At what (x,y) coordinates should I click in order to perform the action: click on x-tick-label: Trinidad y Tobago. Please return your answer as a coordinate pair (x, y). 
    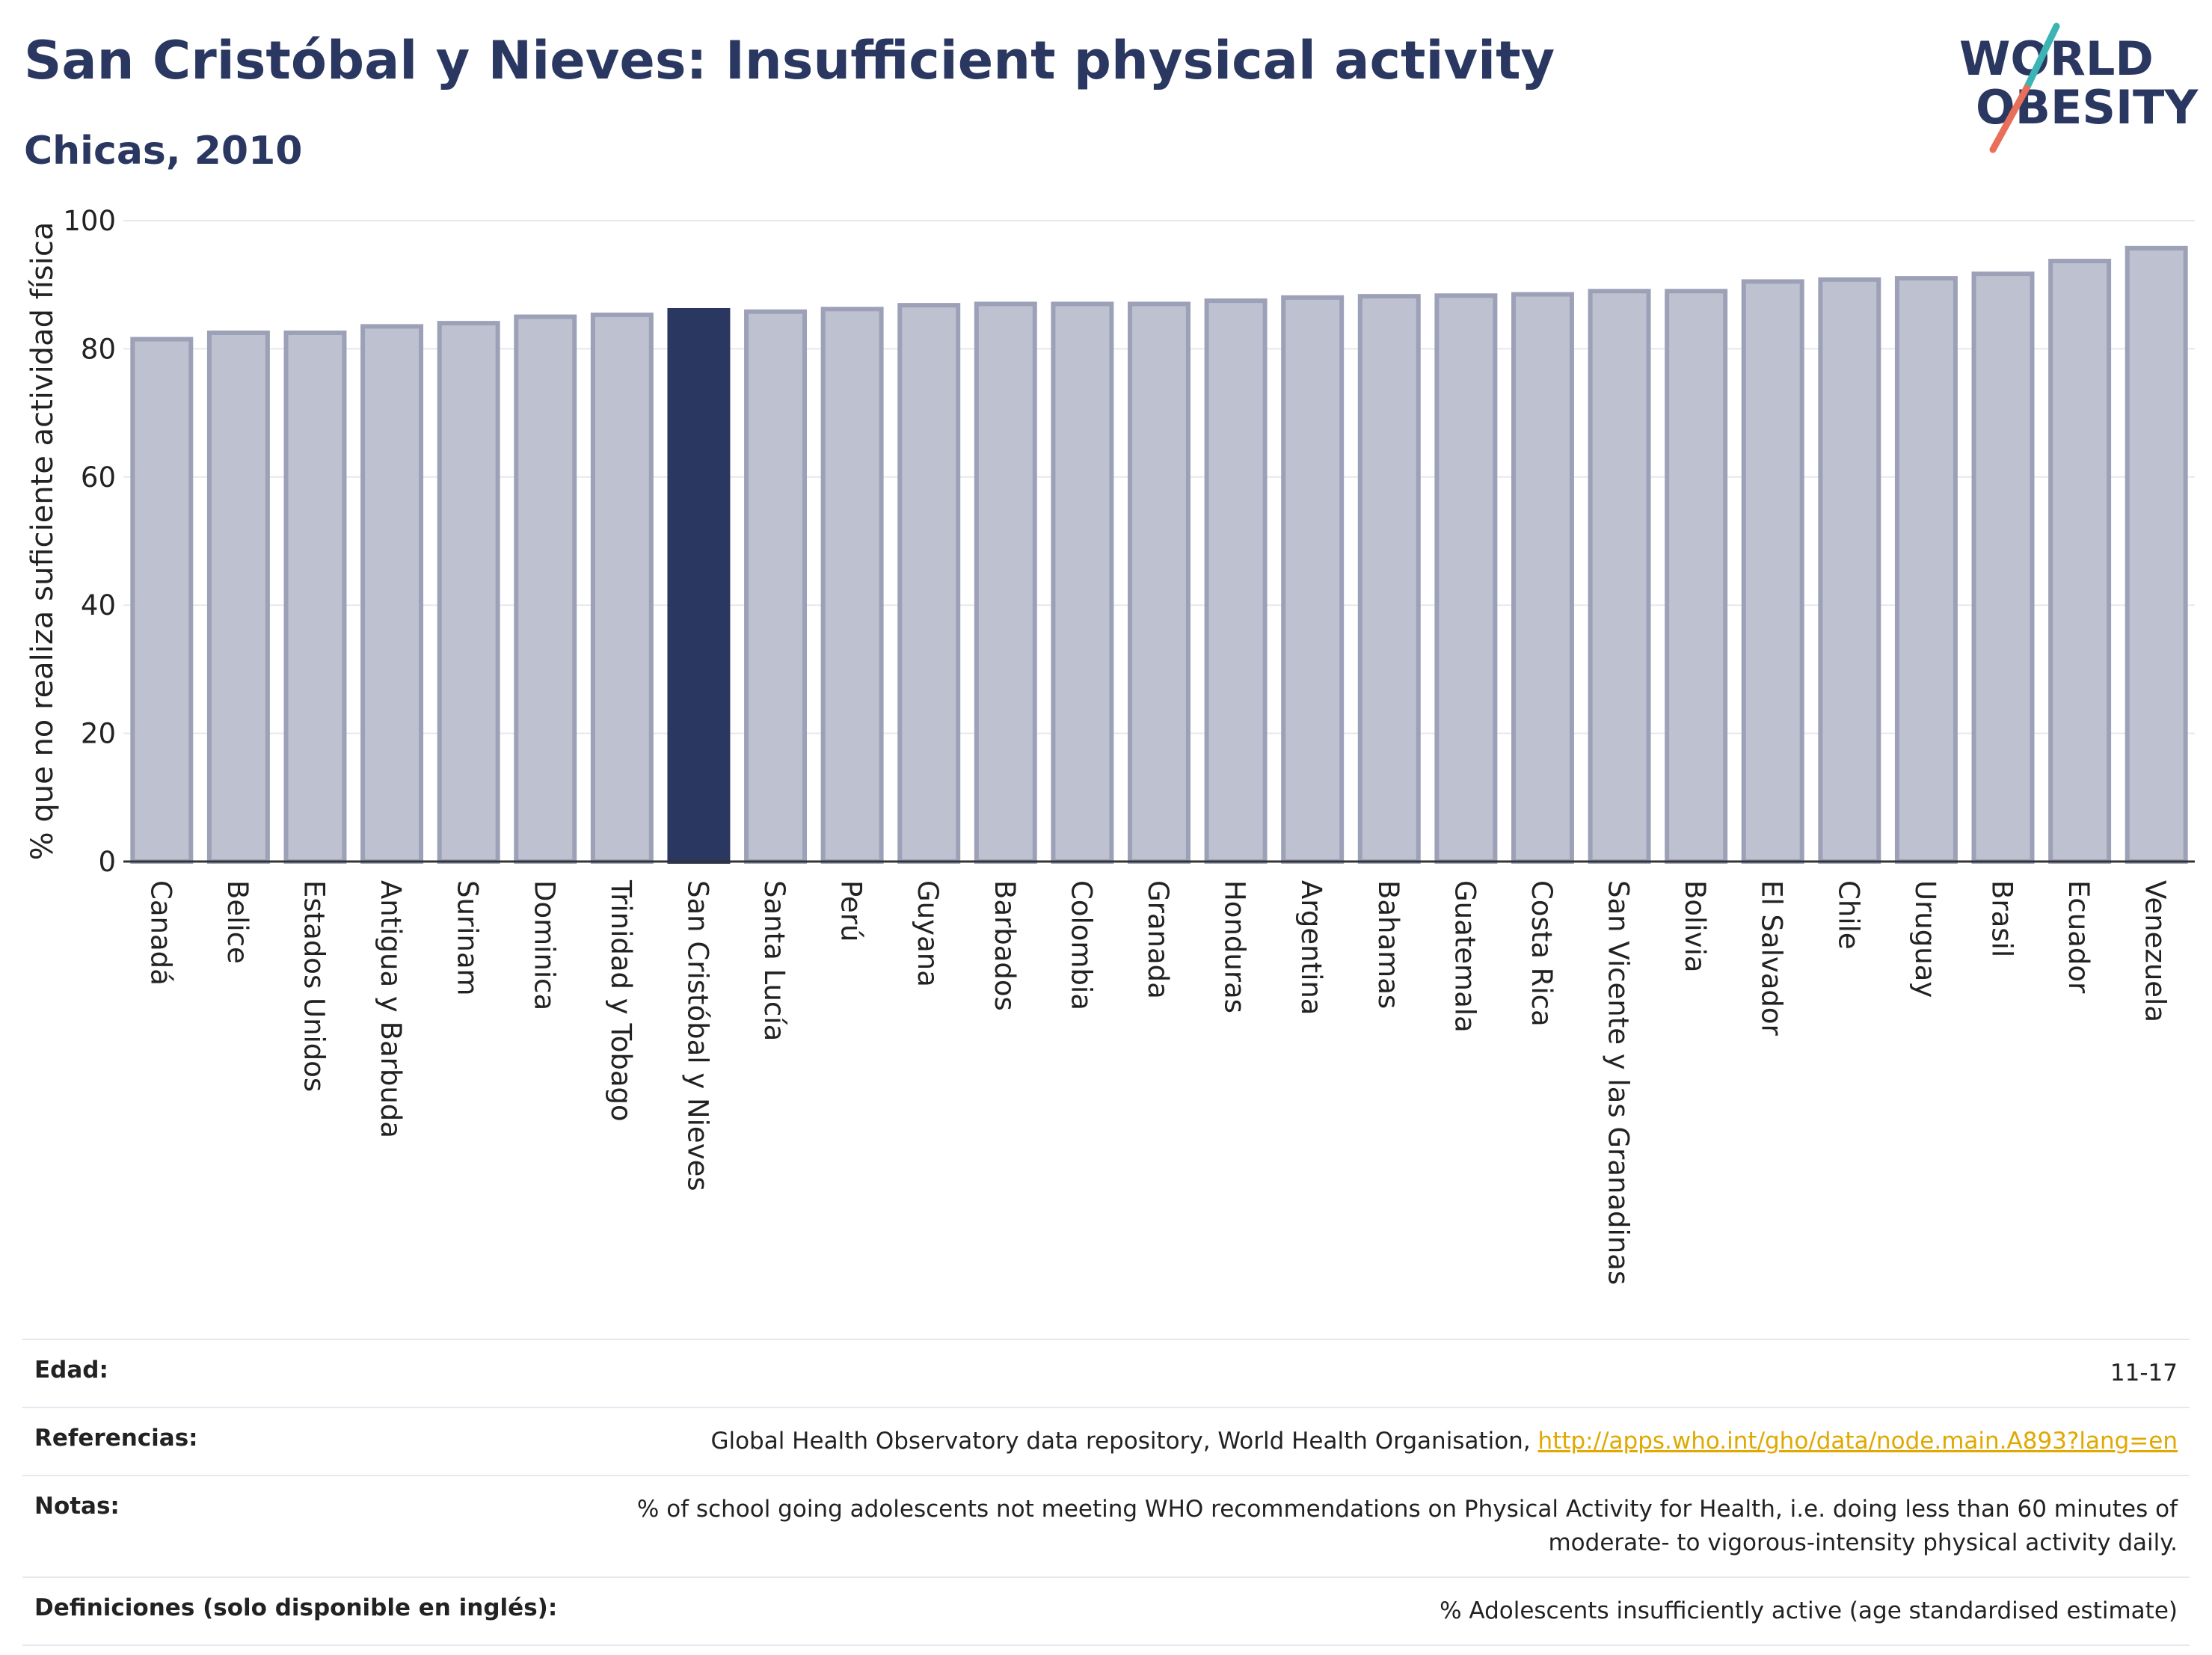
    Looking at the image, I should click on (621, 1000).